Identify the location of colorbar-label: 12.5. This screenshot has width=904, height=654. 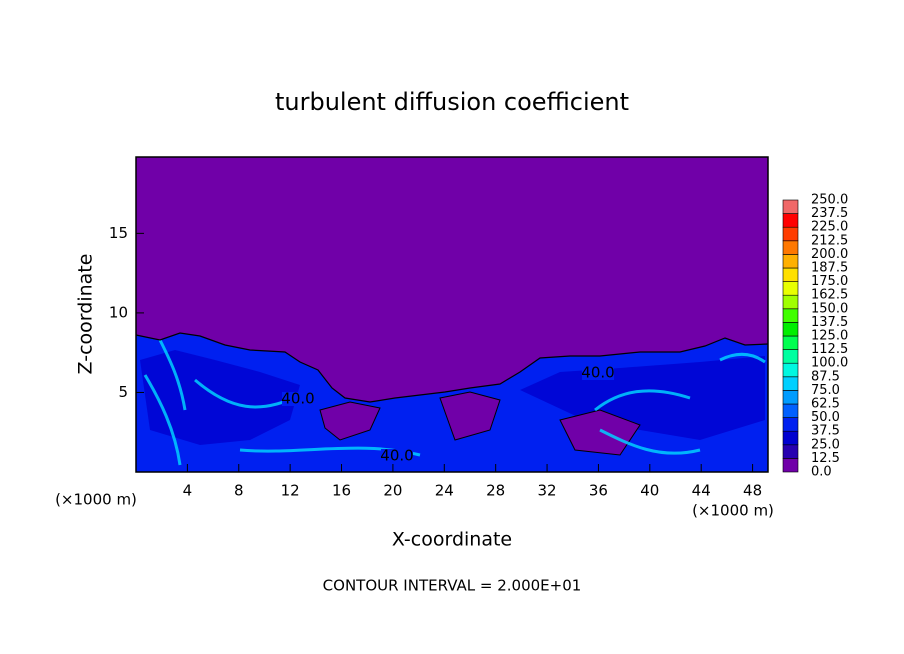
(825, 458).